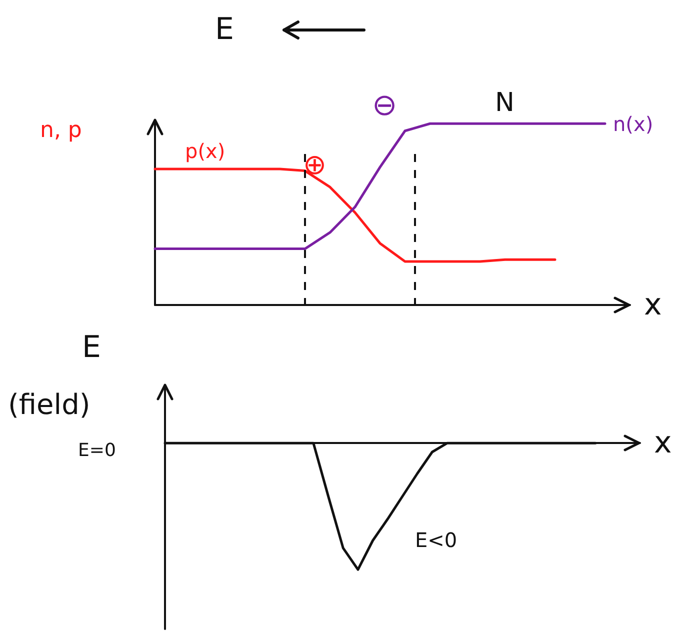  I want to click on annotation: ⊕, so click(314, 164).